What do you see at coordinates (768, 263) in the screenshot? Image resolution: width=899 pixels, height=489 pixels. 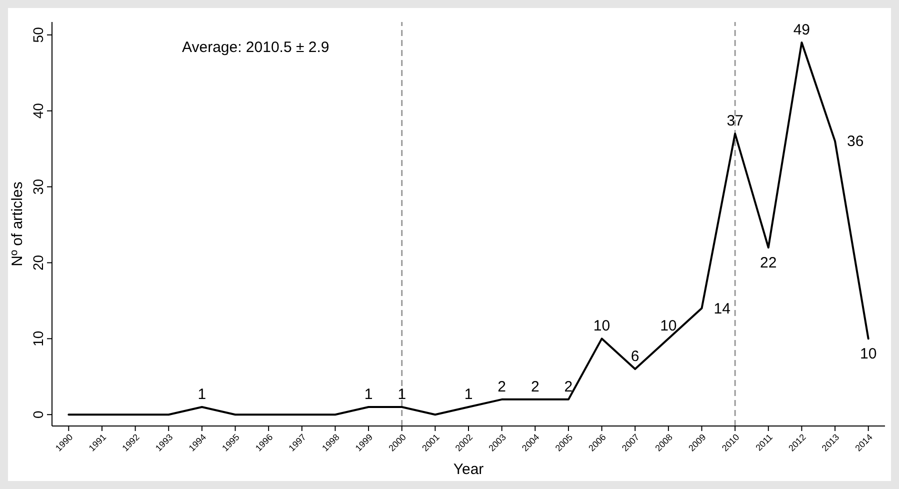 I see `data-label: 22` at bounding box center [768, 263].